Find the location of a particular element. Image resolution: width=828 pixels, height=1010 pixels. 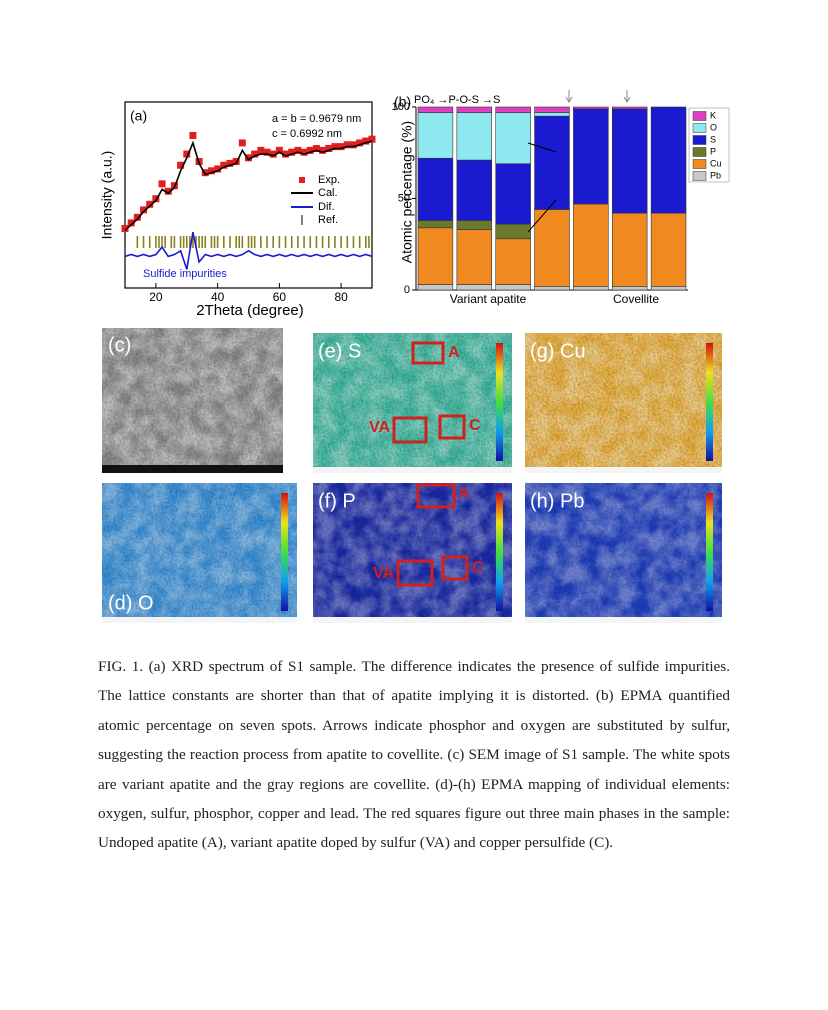

legend-label: Dif. is located at coordinates (326, 207).